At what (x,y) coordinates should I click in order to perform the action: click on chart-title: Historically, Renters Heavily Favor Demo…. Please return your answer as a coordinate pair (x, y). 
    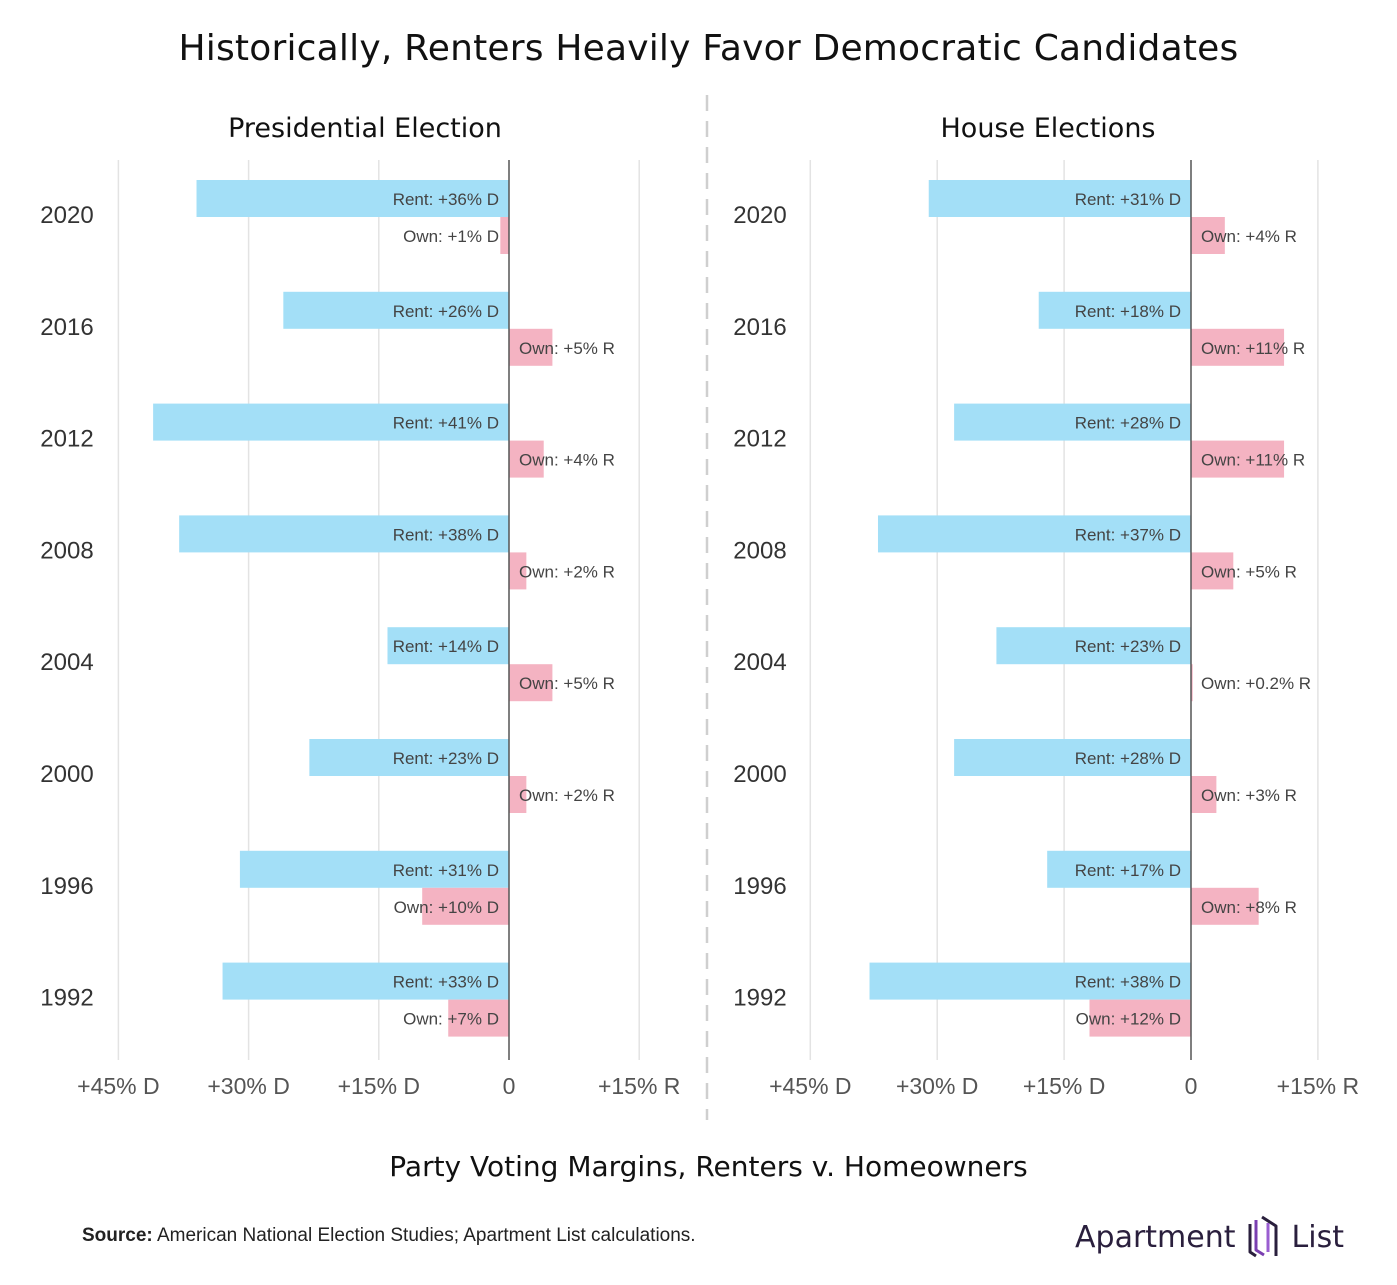
    Looking at the image, I should click on (708, 48).